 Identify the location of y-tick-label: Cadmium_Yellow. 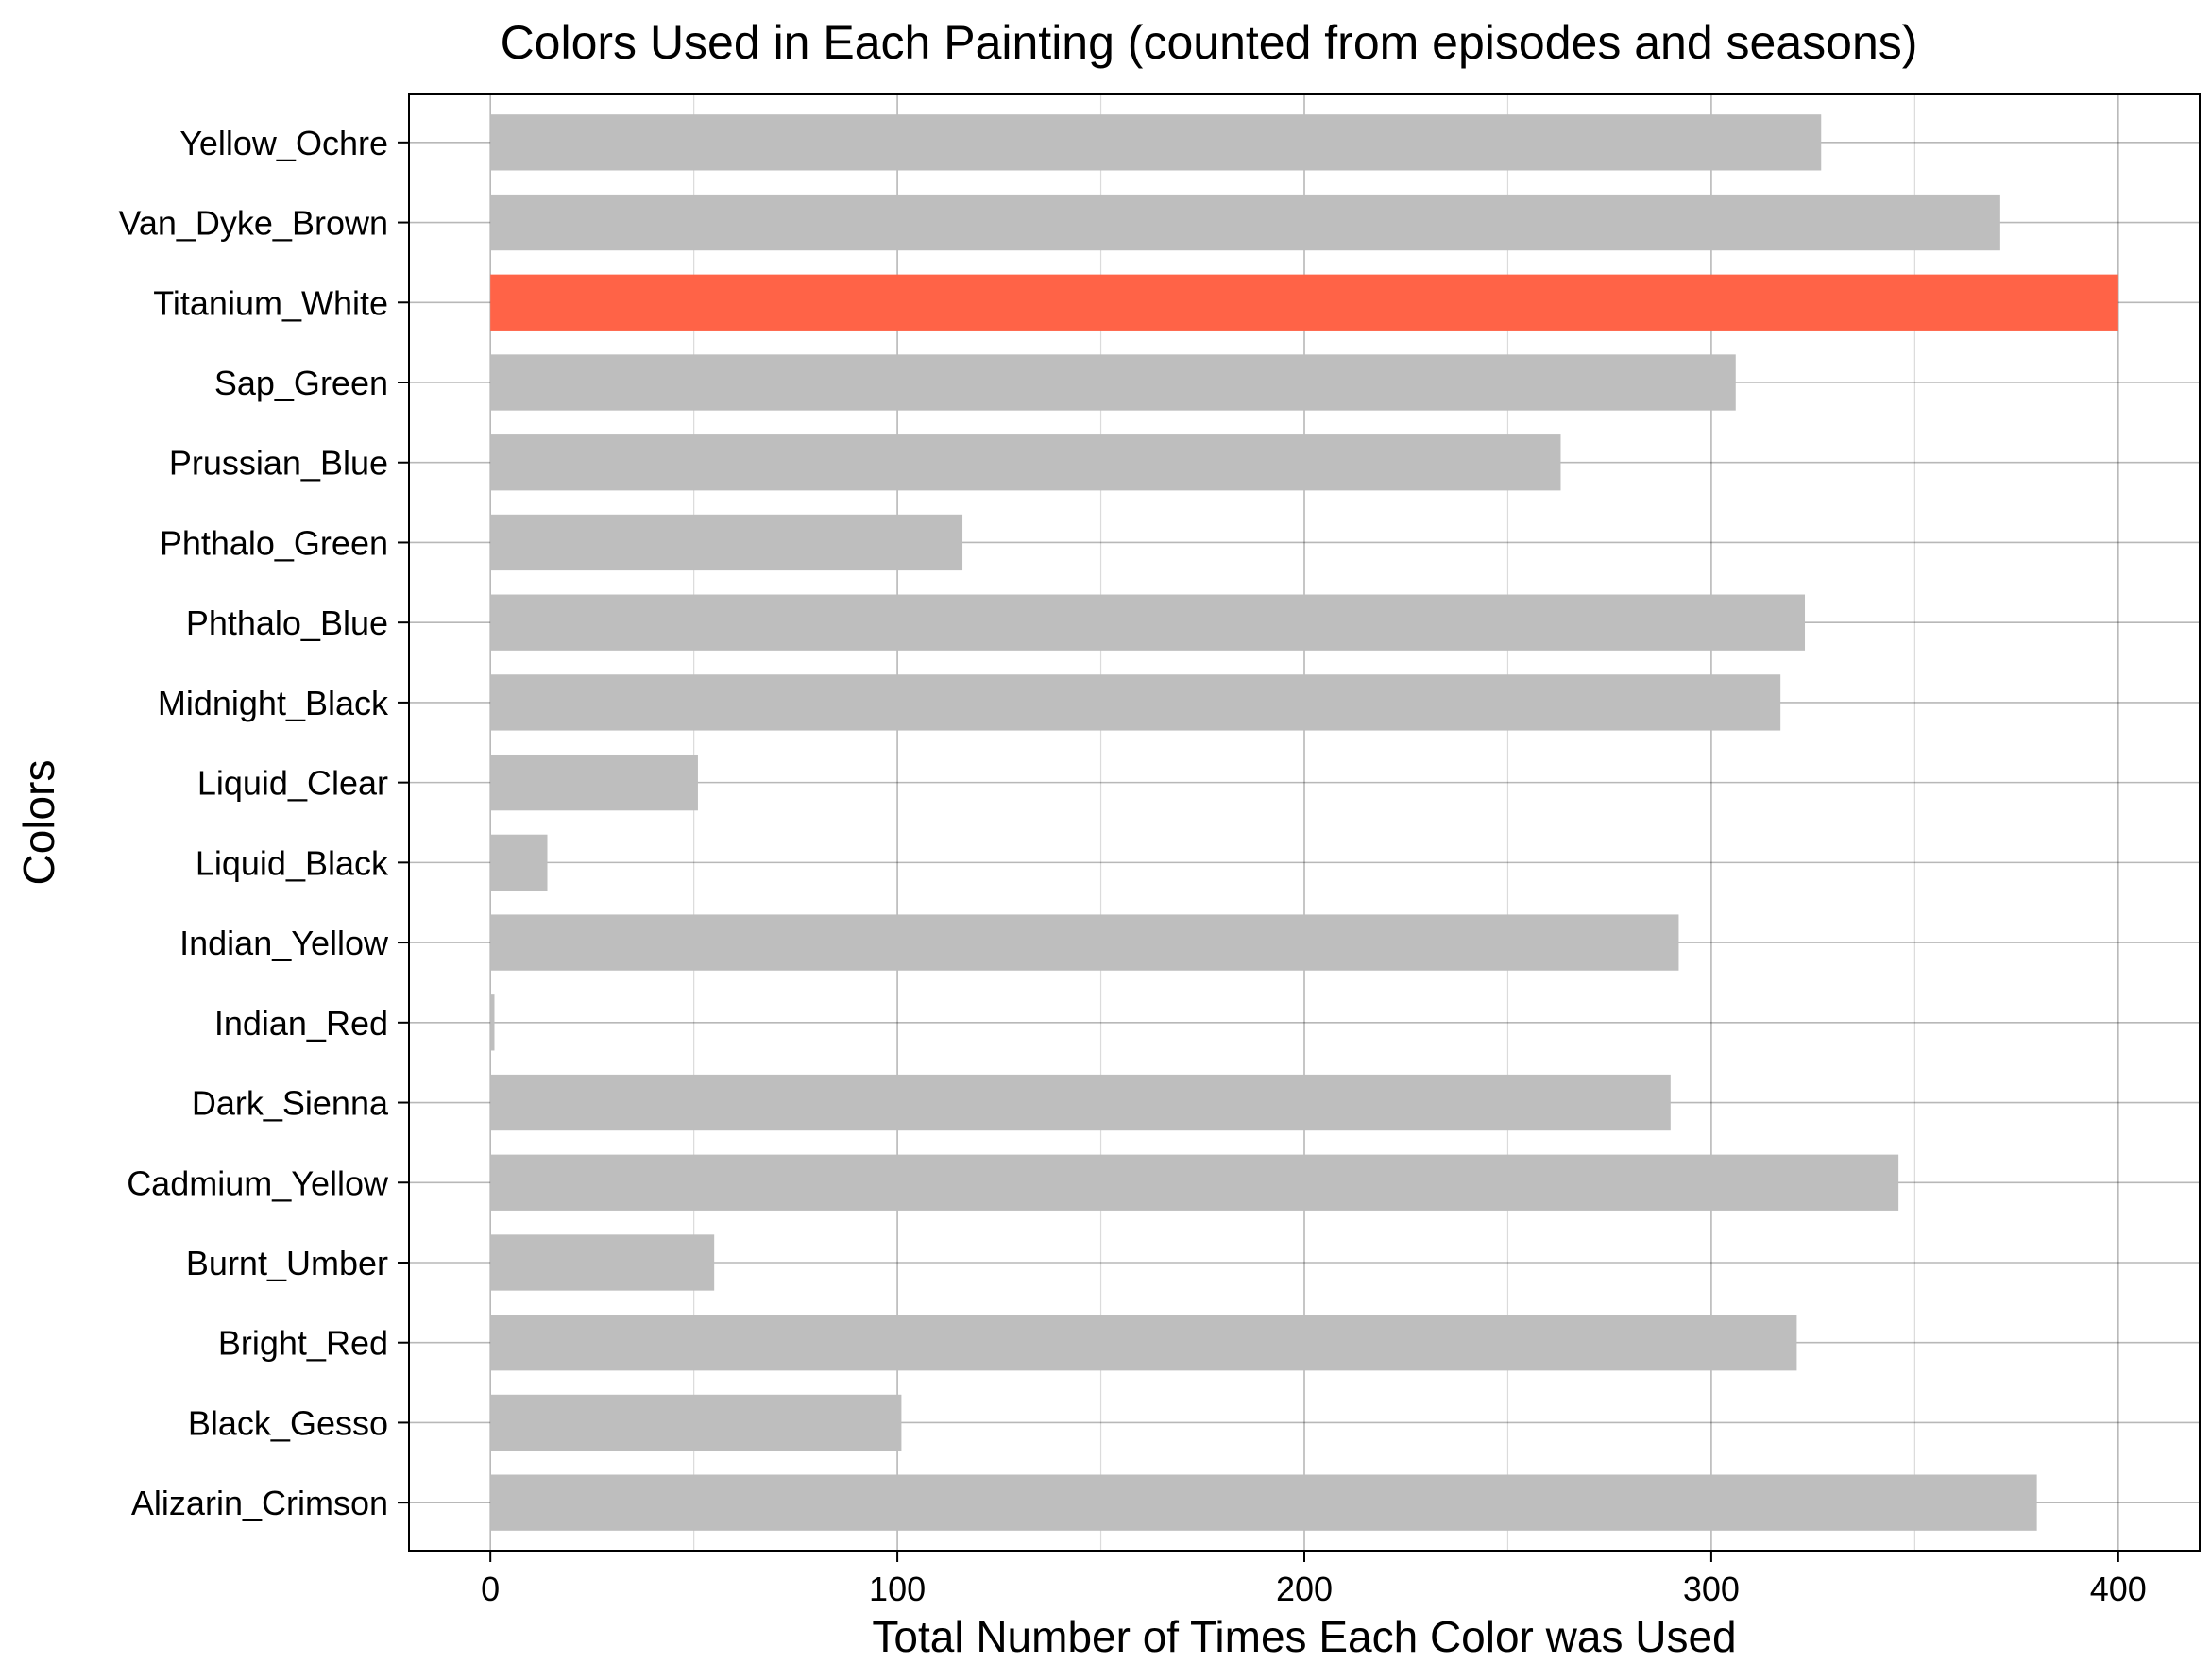
(258, 1182).